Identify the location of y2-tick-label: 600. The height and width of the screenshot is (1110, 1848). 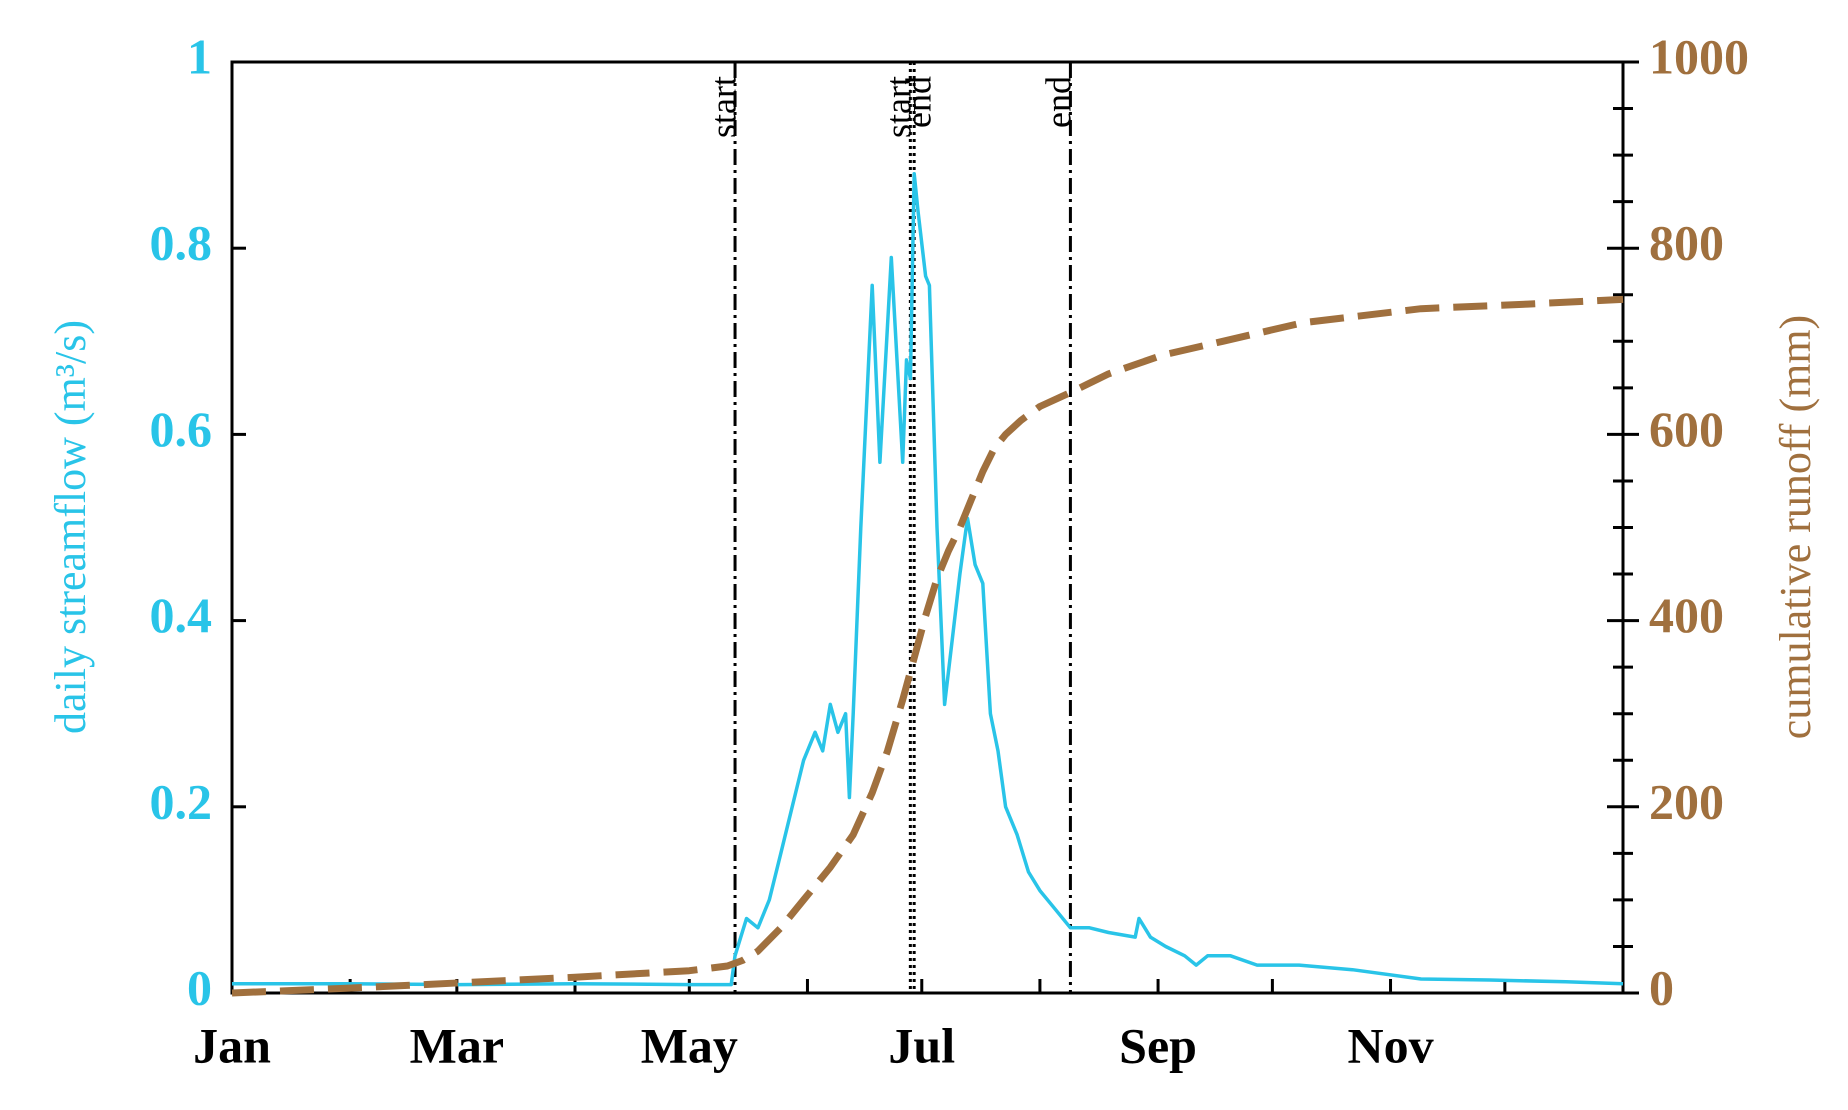
(1686, 429).